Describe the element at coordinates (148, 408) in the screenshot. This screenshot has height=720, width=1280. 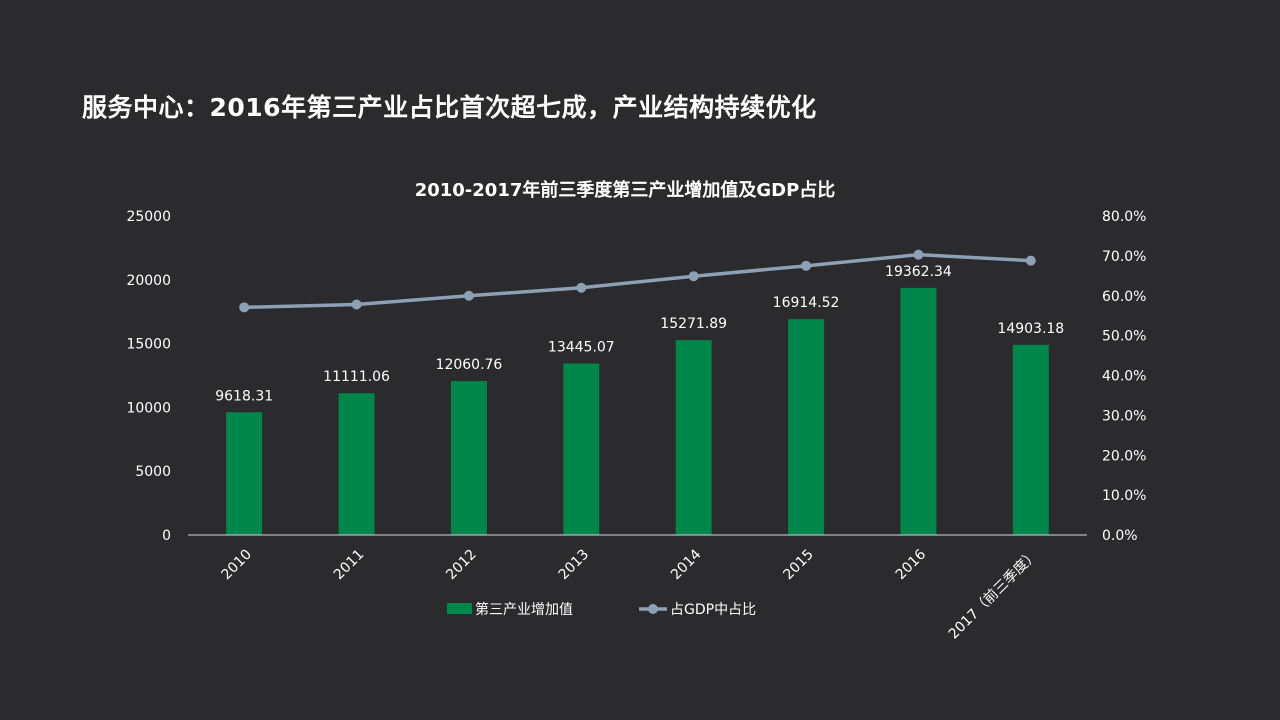
I see `left-axis-tick-label: 10000` at that location.